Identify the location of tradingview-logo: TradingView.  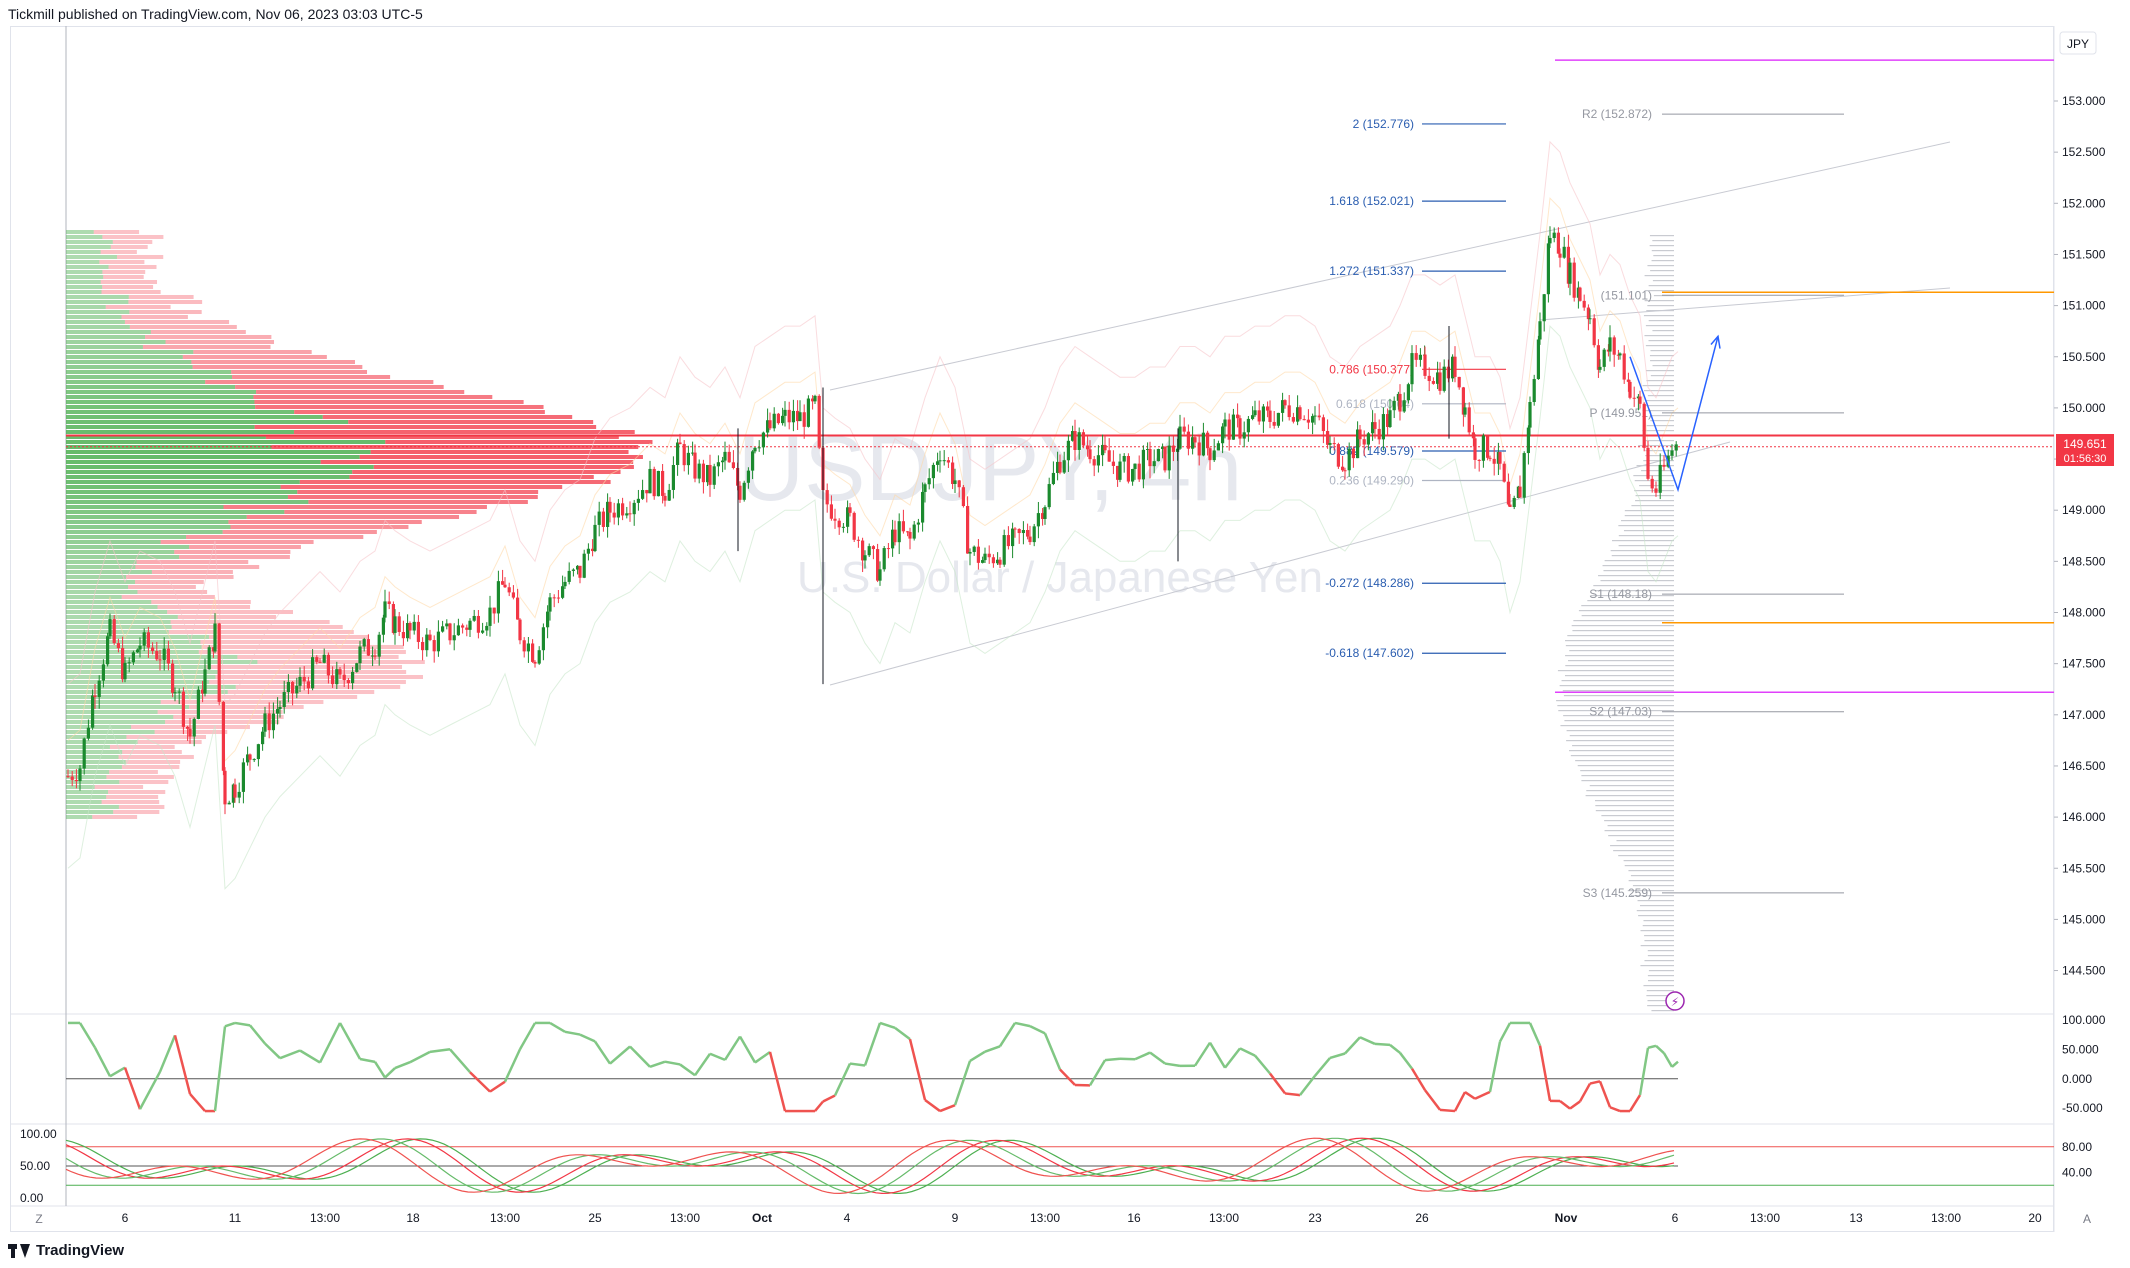
(66, 1250).